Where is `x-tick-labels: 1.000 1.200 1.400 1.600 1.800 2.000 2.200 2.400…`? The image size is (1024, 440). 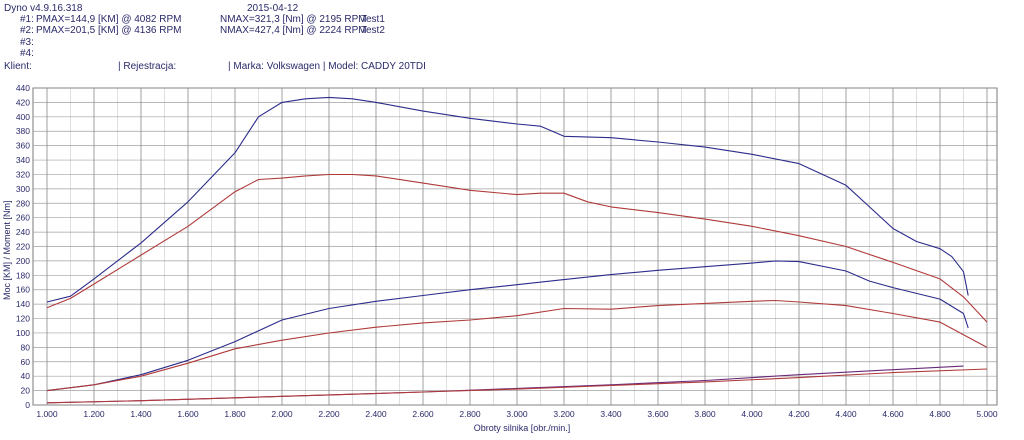 x-tick-labels: 1.000 1.200 1.400 1.600 1.800 2.000 2.200 2.400… is located at coordinates (517, 414).